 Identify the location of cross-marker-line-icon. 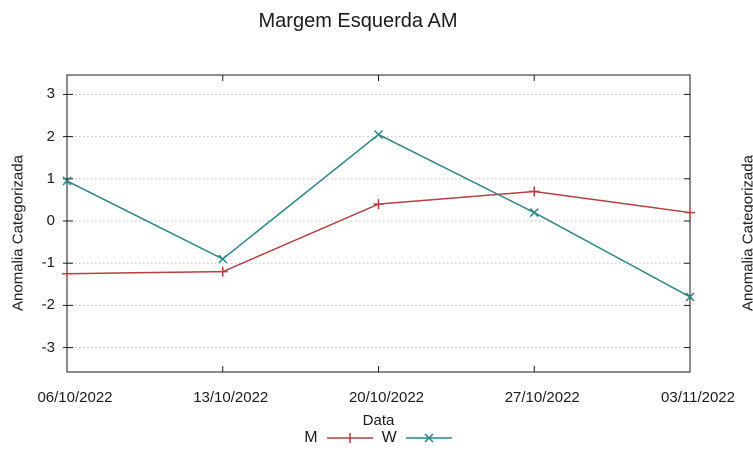
(429, 438).